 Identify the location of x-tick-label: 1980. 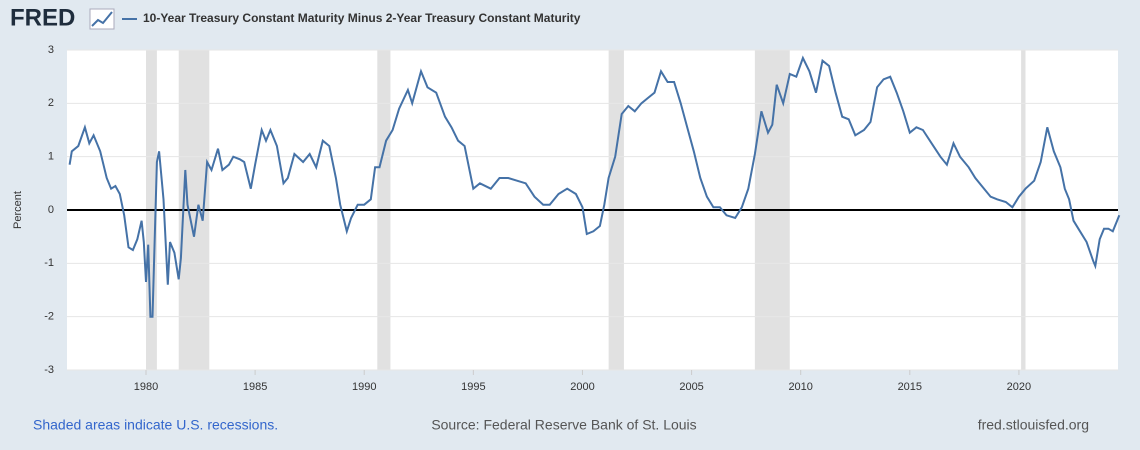
(146, 387).